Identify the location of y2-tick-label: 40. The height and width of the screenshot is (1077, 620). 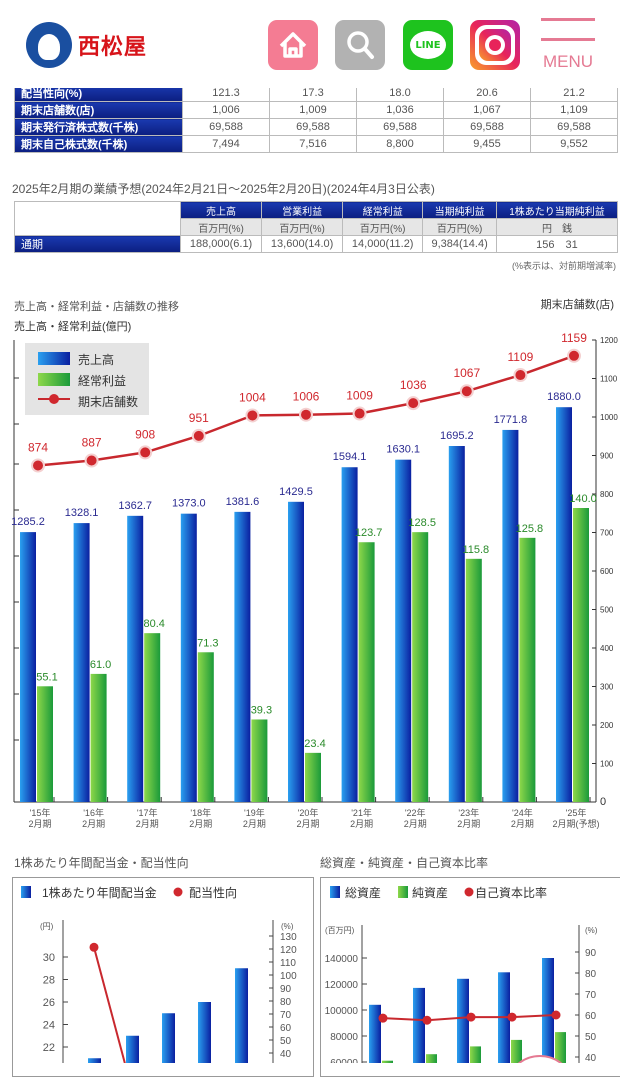
(286, 1054).